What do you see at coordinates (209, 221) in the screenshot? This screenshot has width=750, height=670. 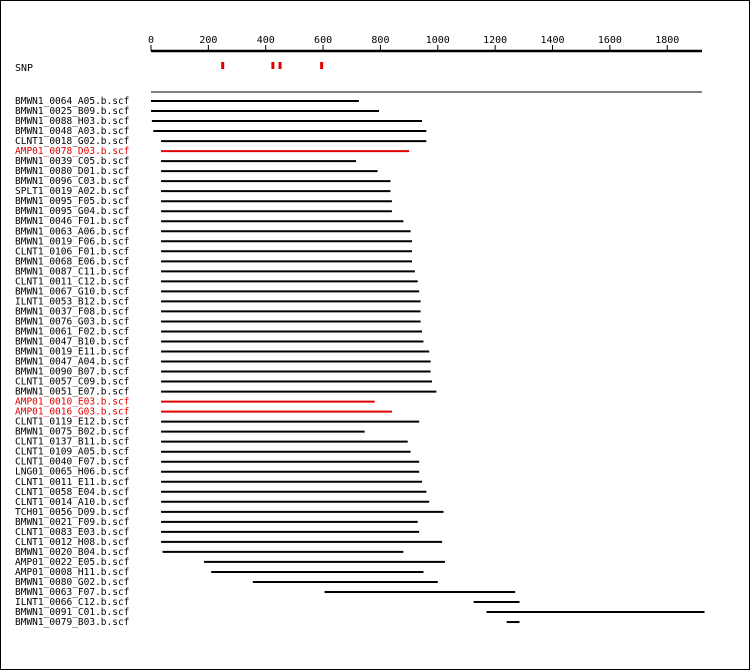 I see `read-row: BMWN1_0046_F01.b.scf` at bounding box center [209, 221].